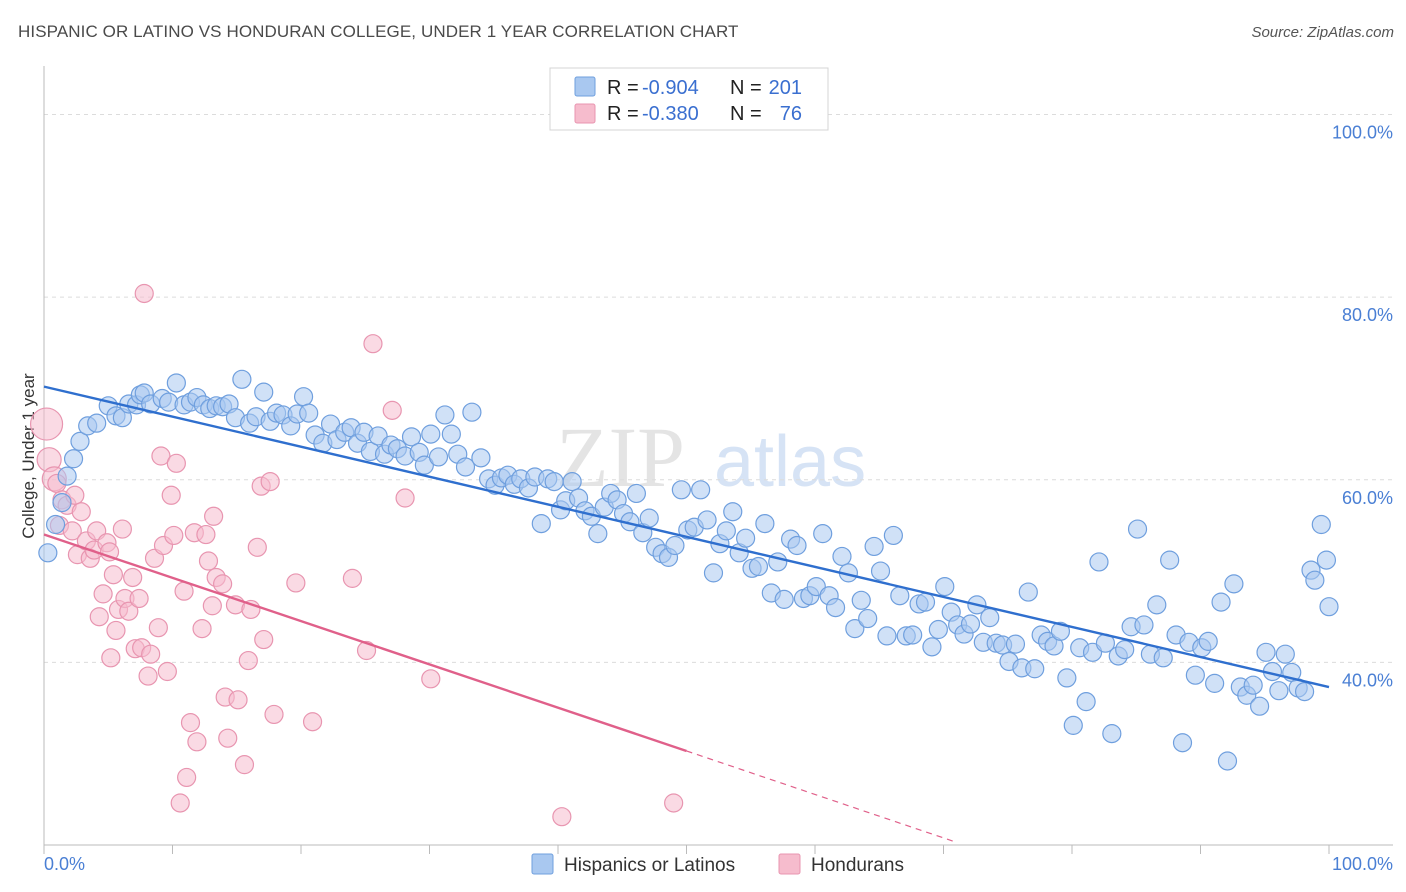 The height and width of the screenshot is (892, 1406). What do you see at coordinates (1367, 498) in the screenshot?
I see `y-tick-label-60: 60.0%` at bounding box center [1367, 498].